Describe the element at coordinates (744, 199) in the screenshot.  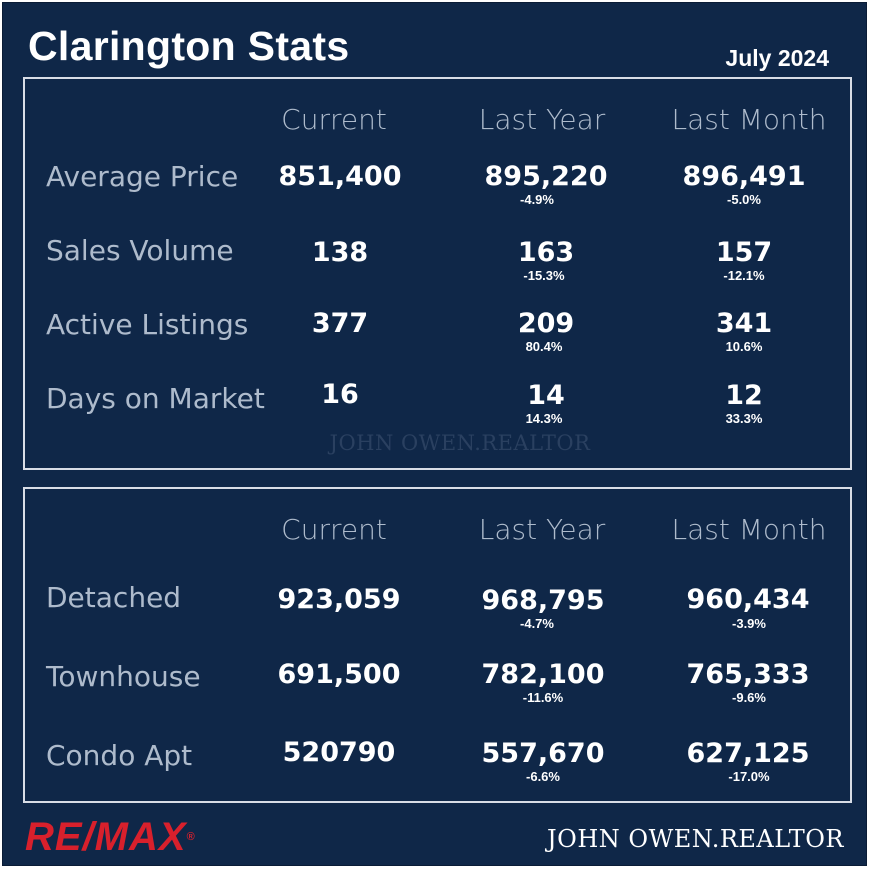
I see `average-price-last-month-change: -5.0%` at that location.